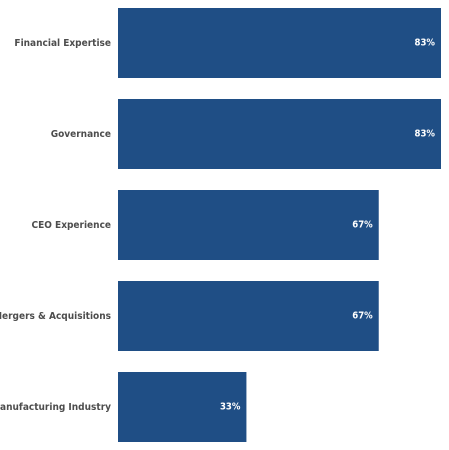 The width and height of the screenshot is (449, 450). What do you see at coordinates (55, 316) in the screenshot?
I see `category-label: Mergers & Acquisitions` at bounding box center [55, 316].